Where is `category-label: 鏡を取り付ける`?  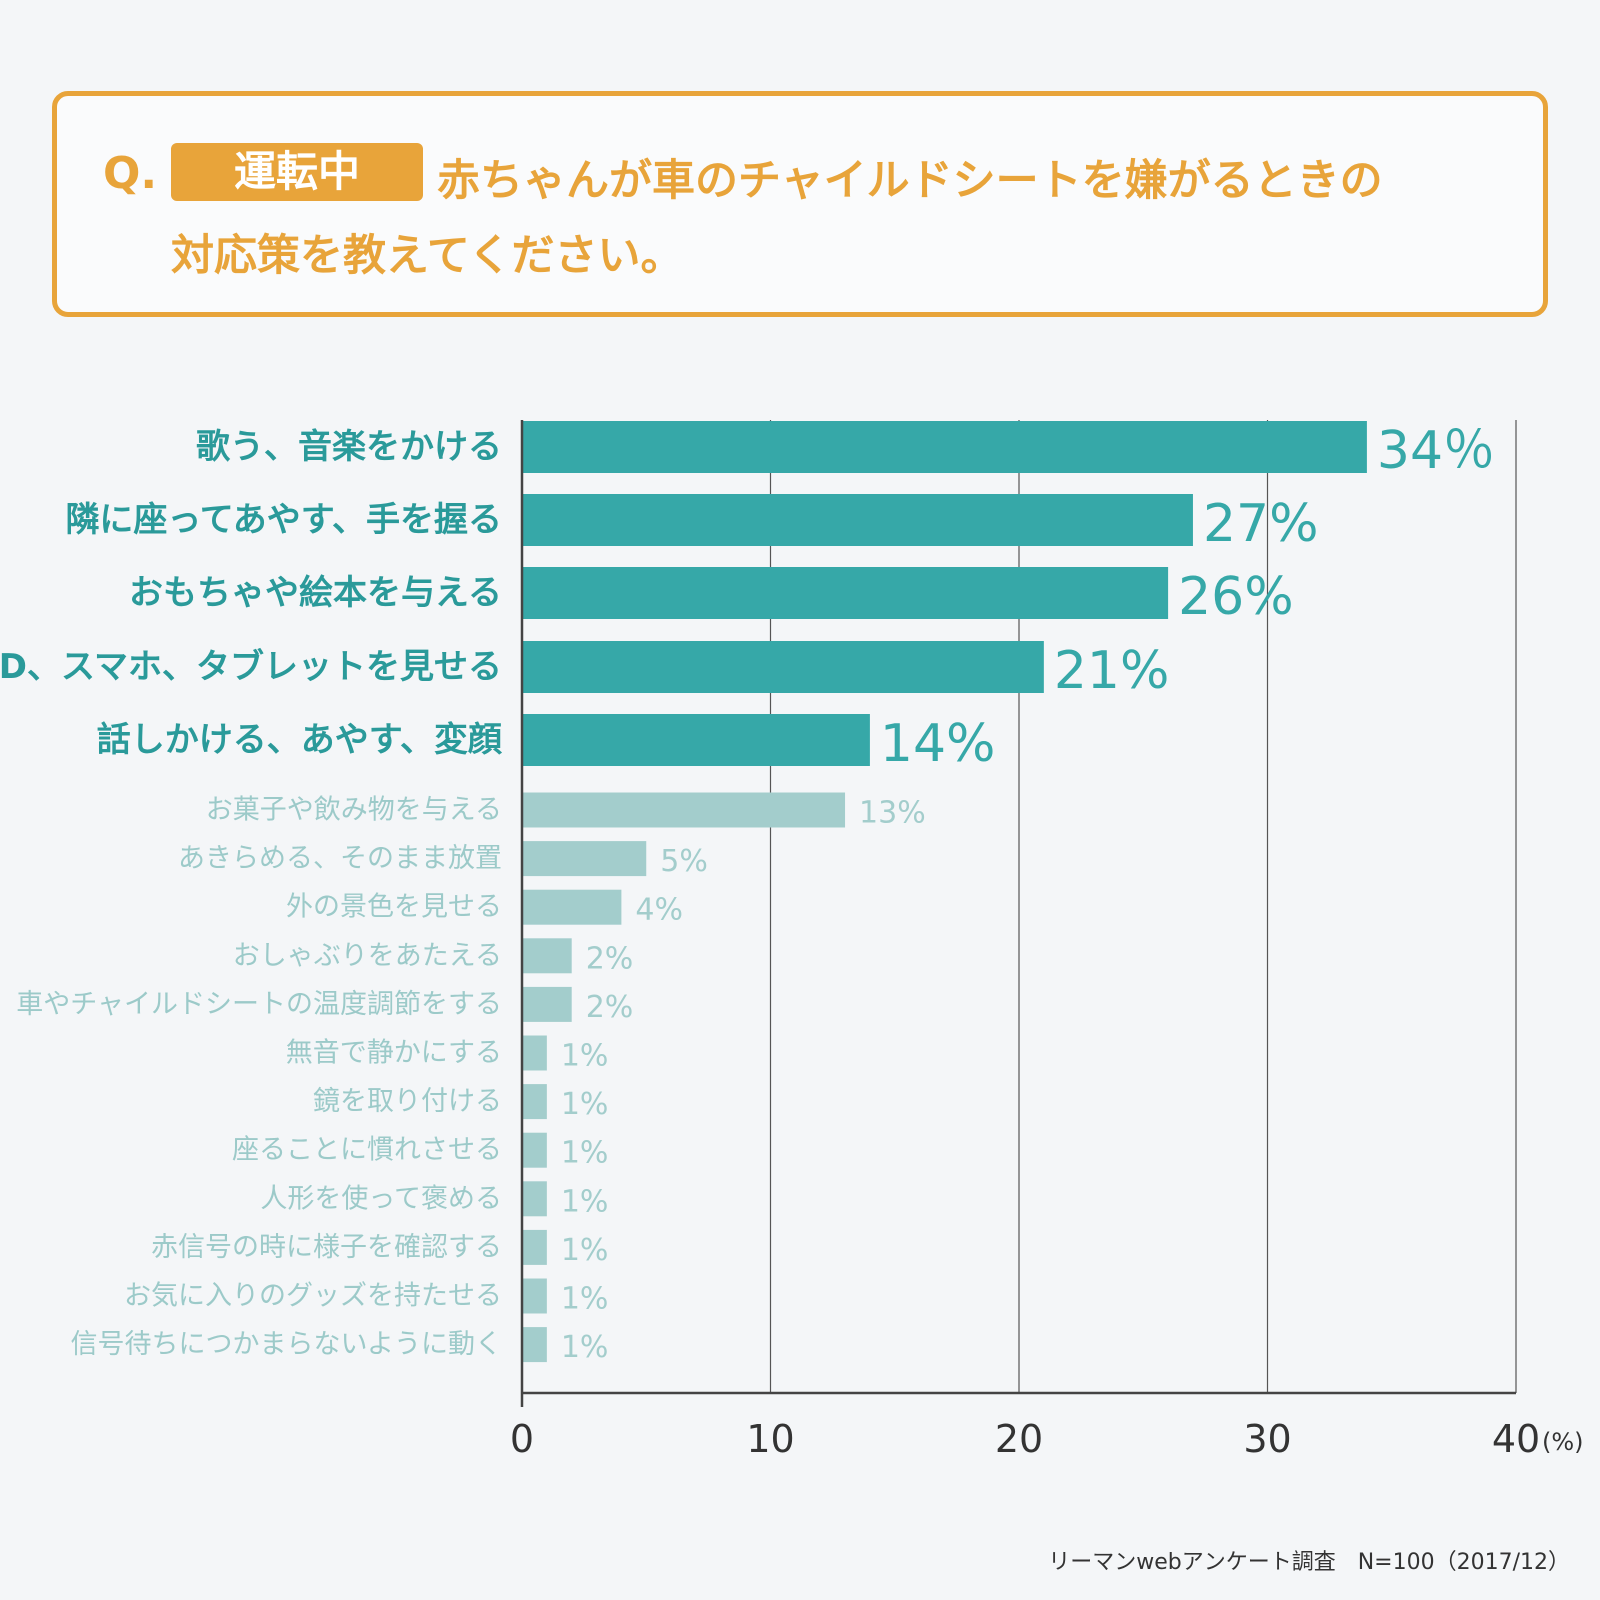
category-label: 鏡を取り付ける is located at coordinates (407, 1101).